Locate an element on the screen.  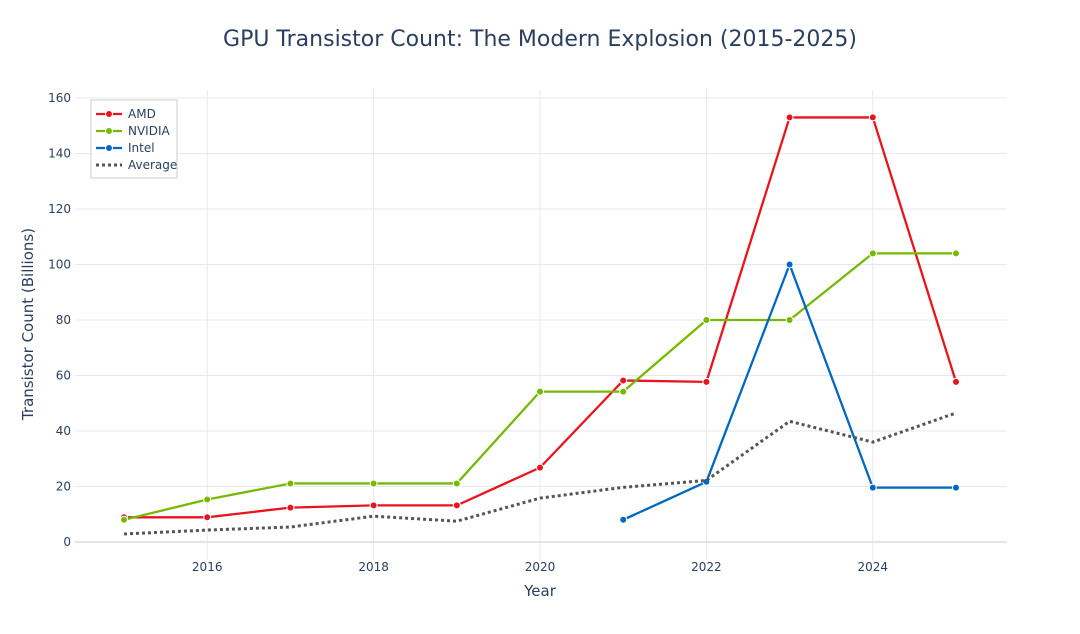
x-tick-label: 2022 is located at coordinates (706, 567).